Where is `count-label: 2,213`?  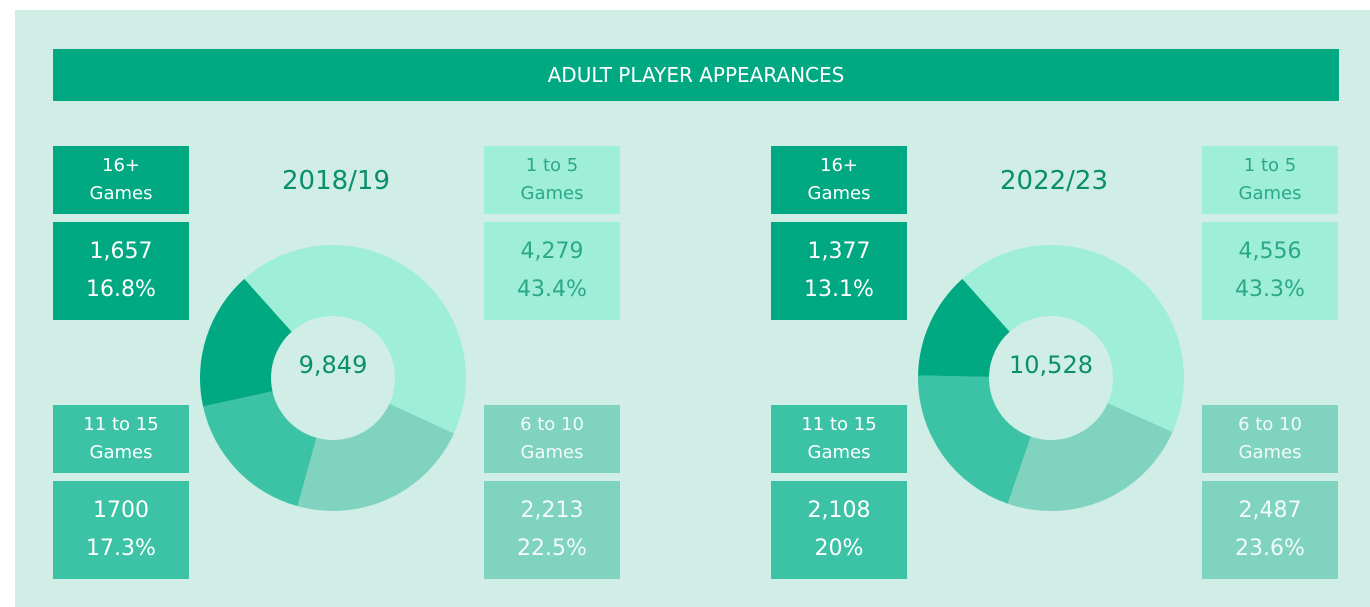 count-label: 2,213 is located at coordinates (552, 510).